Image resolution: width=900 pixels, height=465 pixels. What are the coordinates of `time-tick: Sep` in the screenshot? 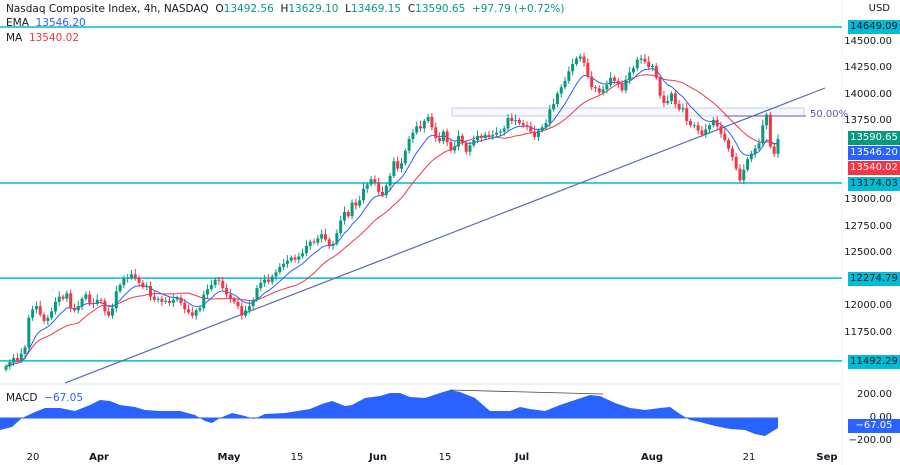 It's located at (827, 457).